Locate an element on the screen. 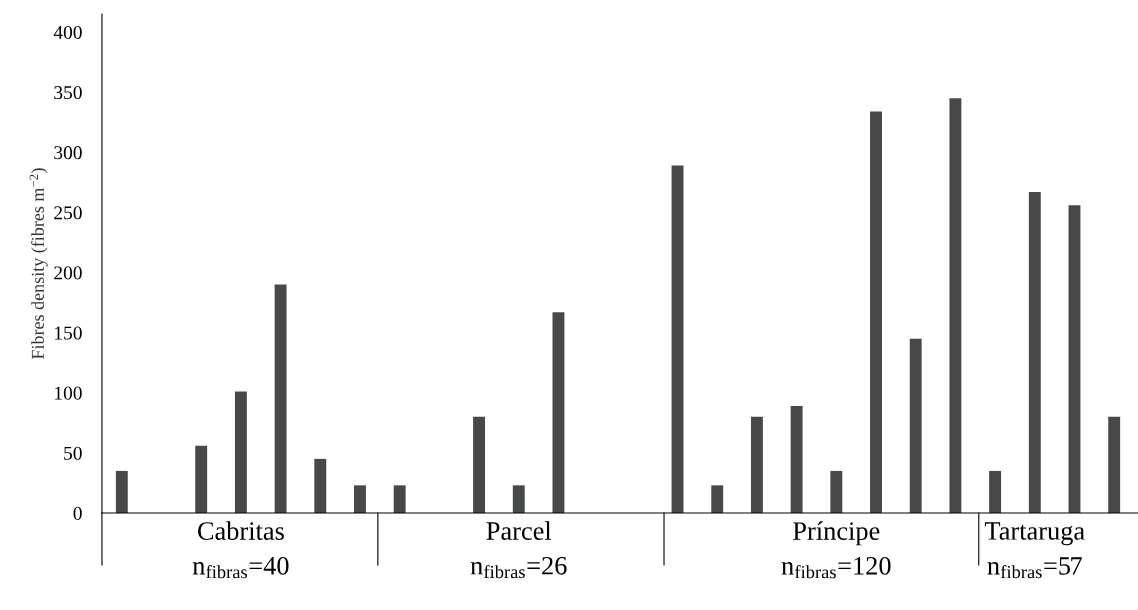 This screenshot has width=1138, height=610. y-tick-label: 200 is located at coordinates (68, 273).